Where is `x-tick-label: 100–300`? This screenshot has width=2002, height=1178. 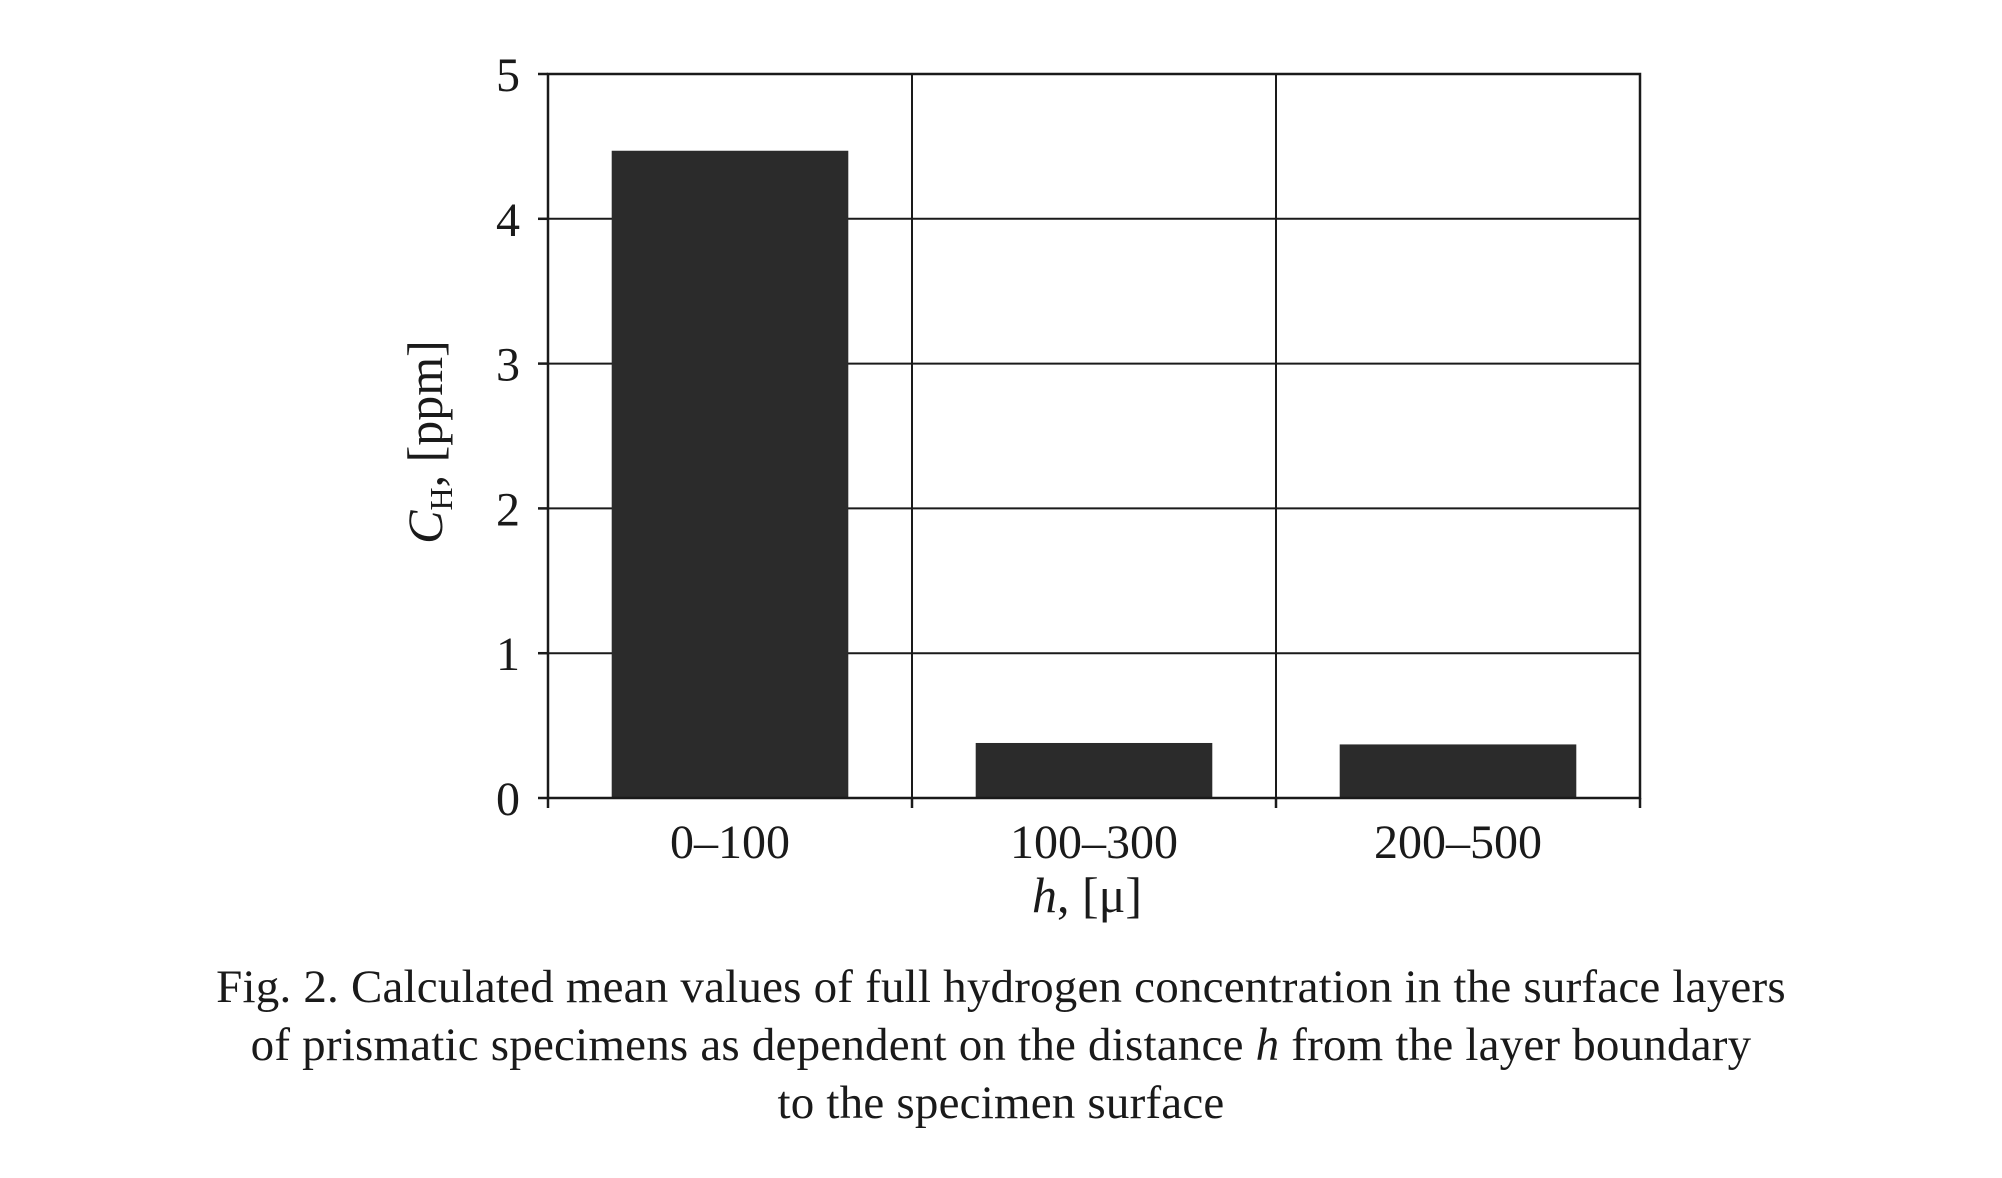
x-tick-label: 100–300 is located at coordinates (1094, 842).